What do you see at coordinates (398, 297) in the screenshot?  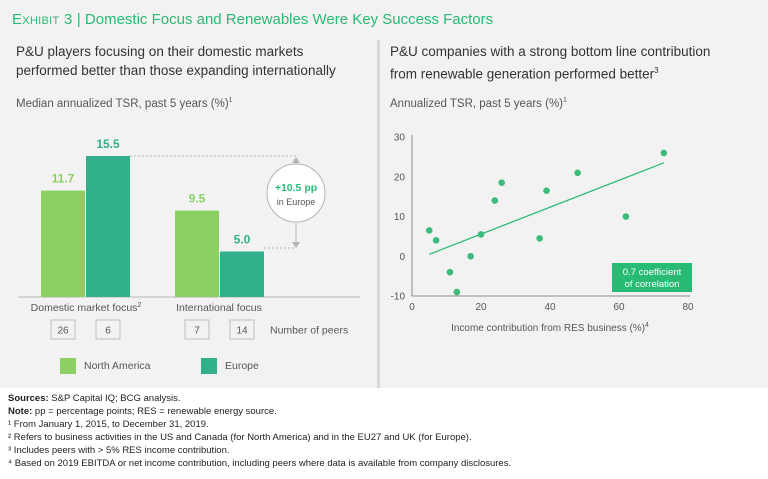 I see `y-tick-label: -10` at bounding box center [398, 297].